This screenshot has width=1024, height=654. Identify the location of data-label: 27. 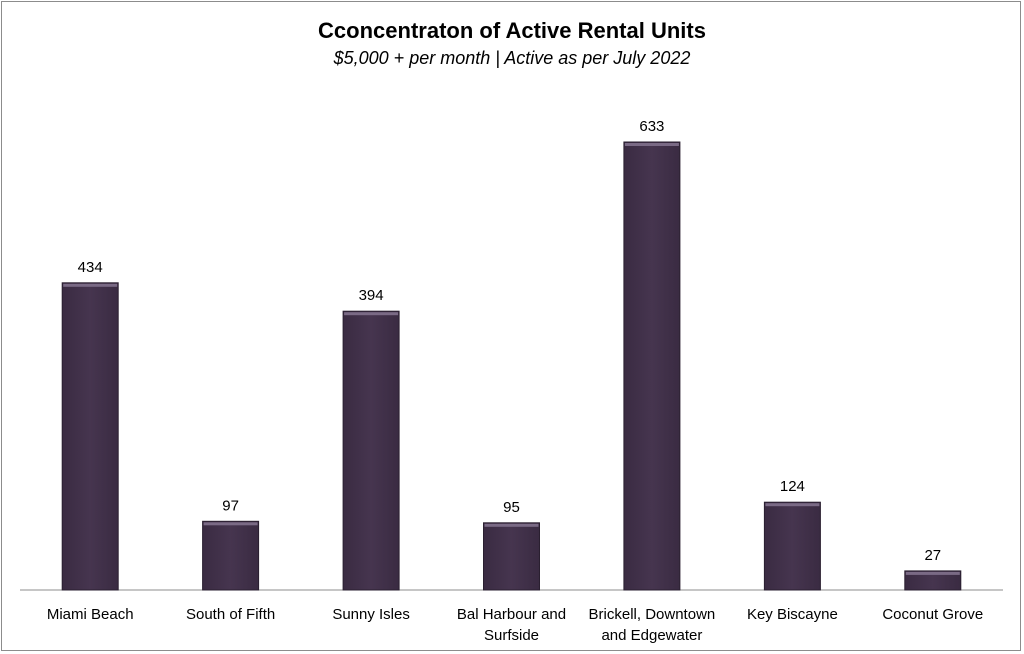
(932, 555).